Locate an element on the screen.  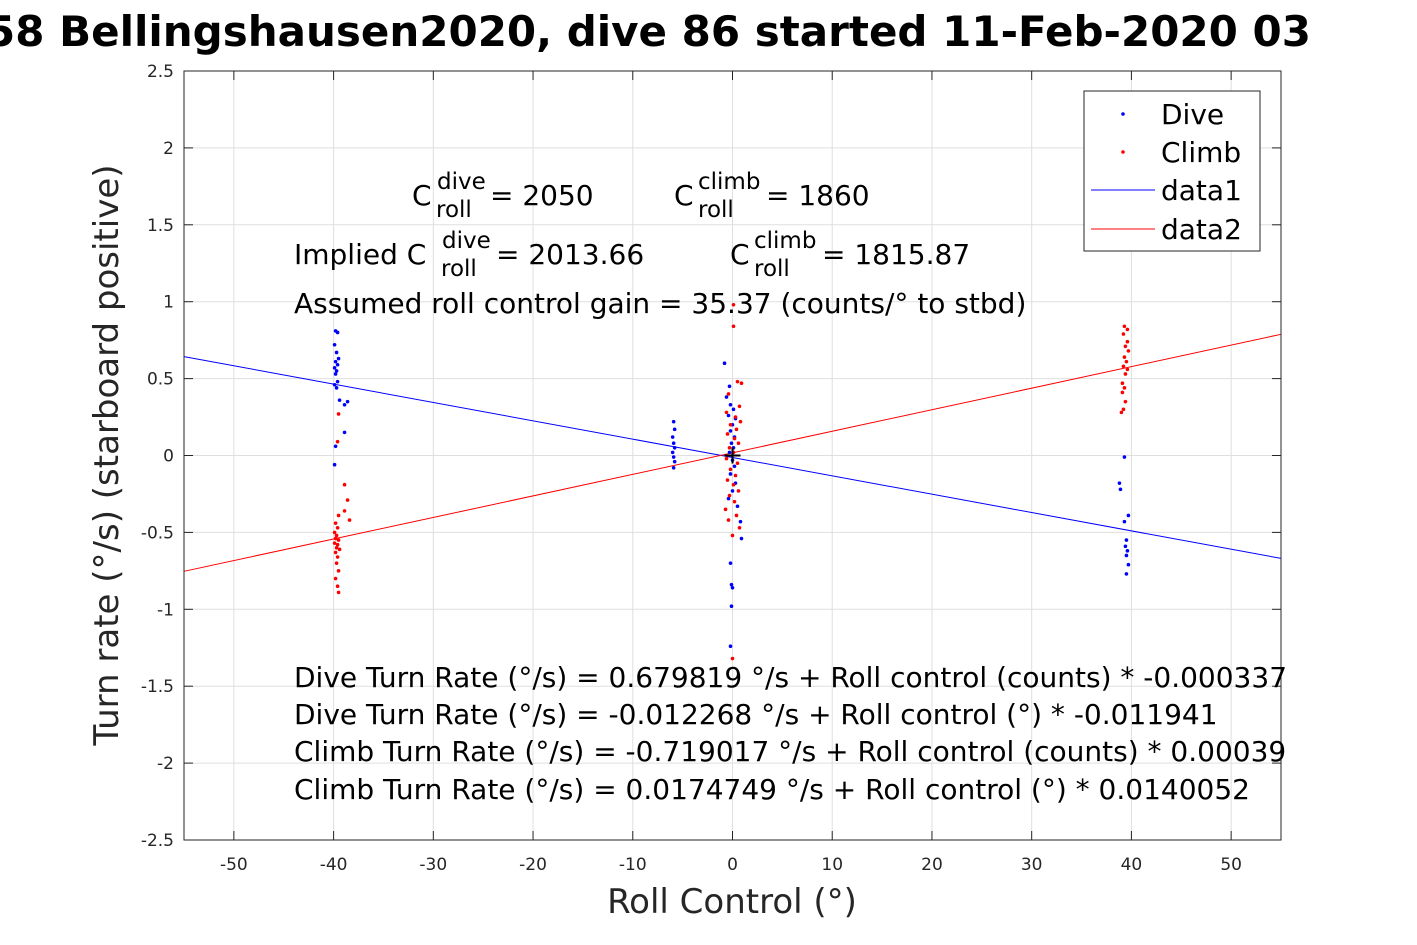
implied-prefix: Implied C is located at coordinates (360, 254).